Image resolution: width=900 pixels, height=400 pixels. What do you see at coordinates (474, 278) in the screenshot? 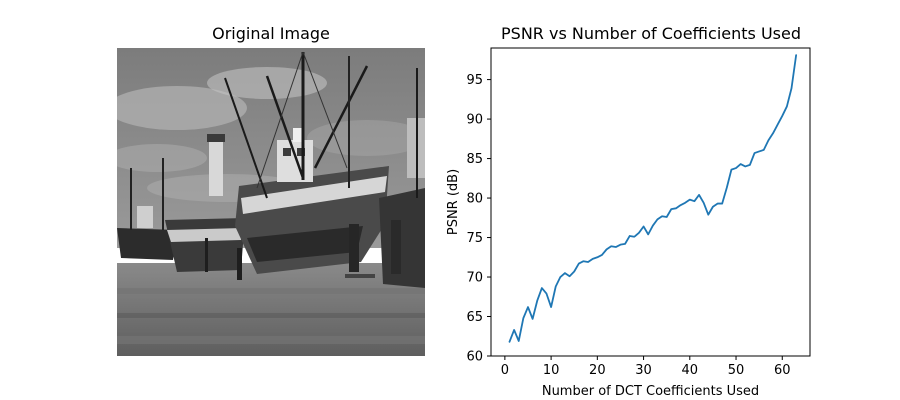
I see `y-tick-label: 70` at bounding box center [474, 278].